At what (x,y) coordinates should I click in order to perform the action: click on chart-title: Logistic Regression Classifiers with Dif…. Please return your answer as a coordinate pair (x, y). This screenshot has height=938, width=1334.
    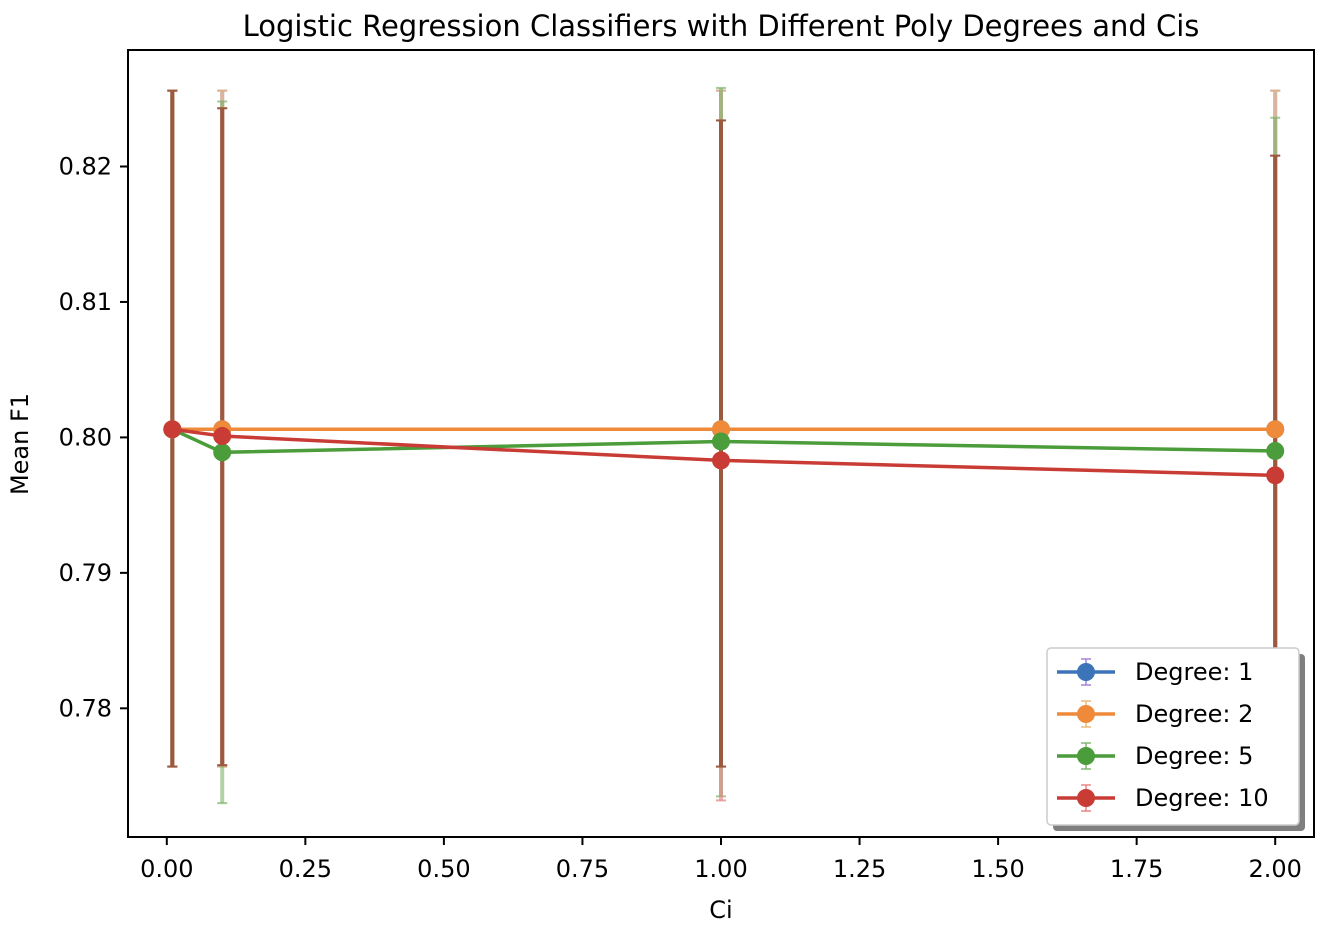
    Looking at the image, I should click on (721, 26).